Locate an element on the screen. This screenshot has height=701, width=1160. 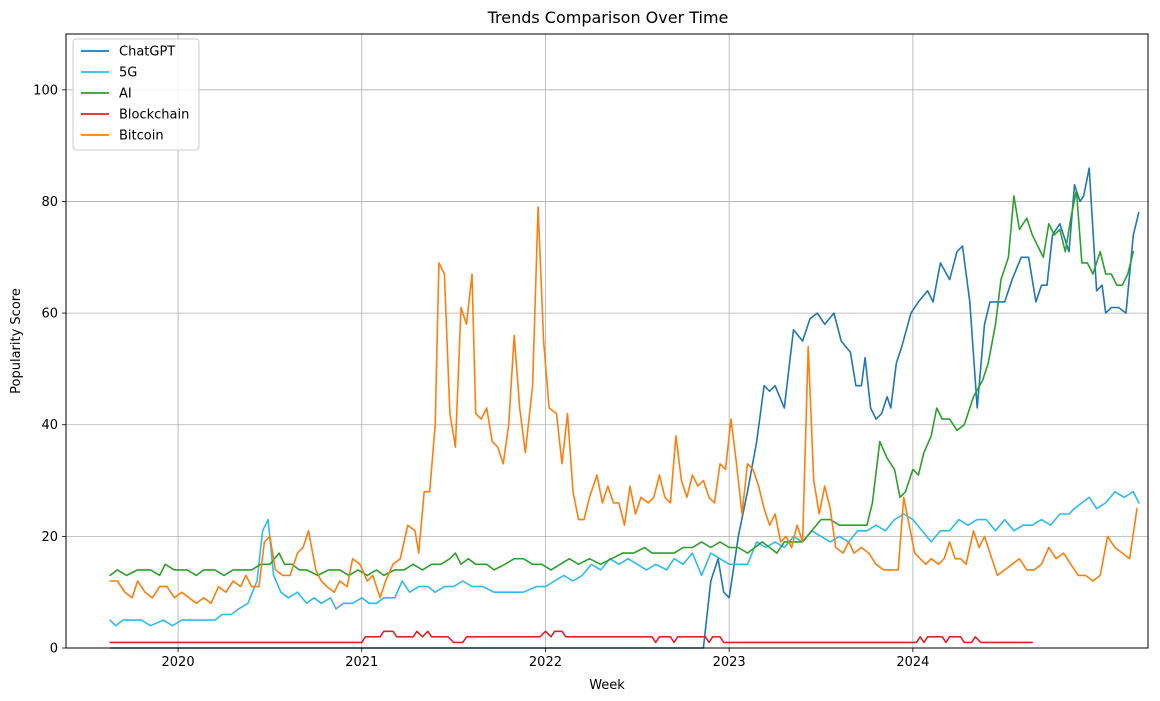
x-axis: 2020 2021 2022 2023 2024 is located at coordinates (545, 659).